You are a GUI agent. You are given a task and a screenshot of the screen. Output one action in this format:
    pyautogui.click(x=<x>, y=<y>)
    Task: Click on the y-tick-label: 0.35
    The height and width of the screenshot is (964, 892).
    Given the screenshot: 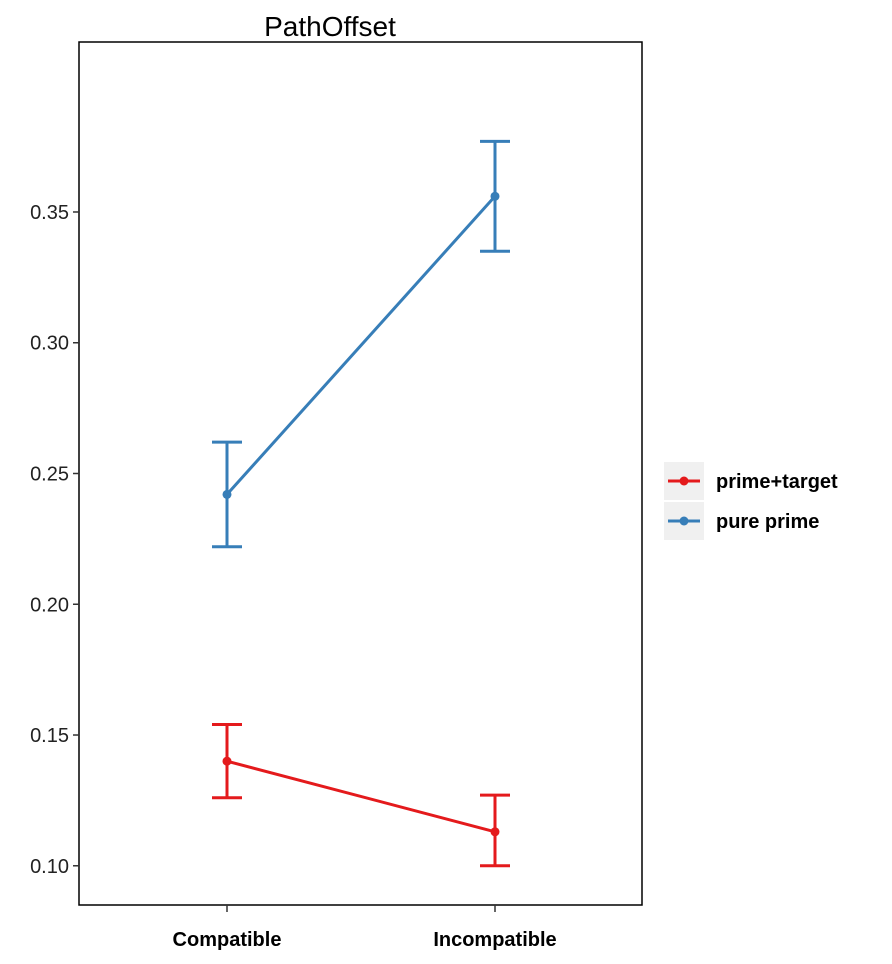 What is the action you would take?
    pyautogui.click(x=49, y=213)
    